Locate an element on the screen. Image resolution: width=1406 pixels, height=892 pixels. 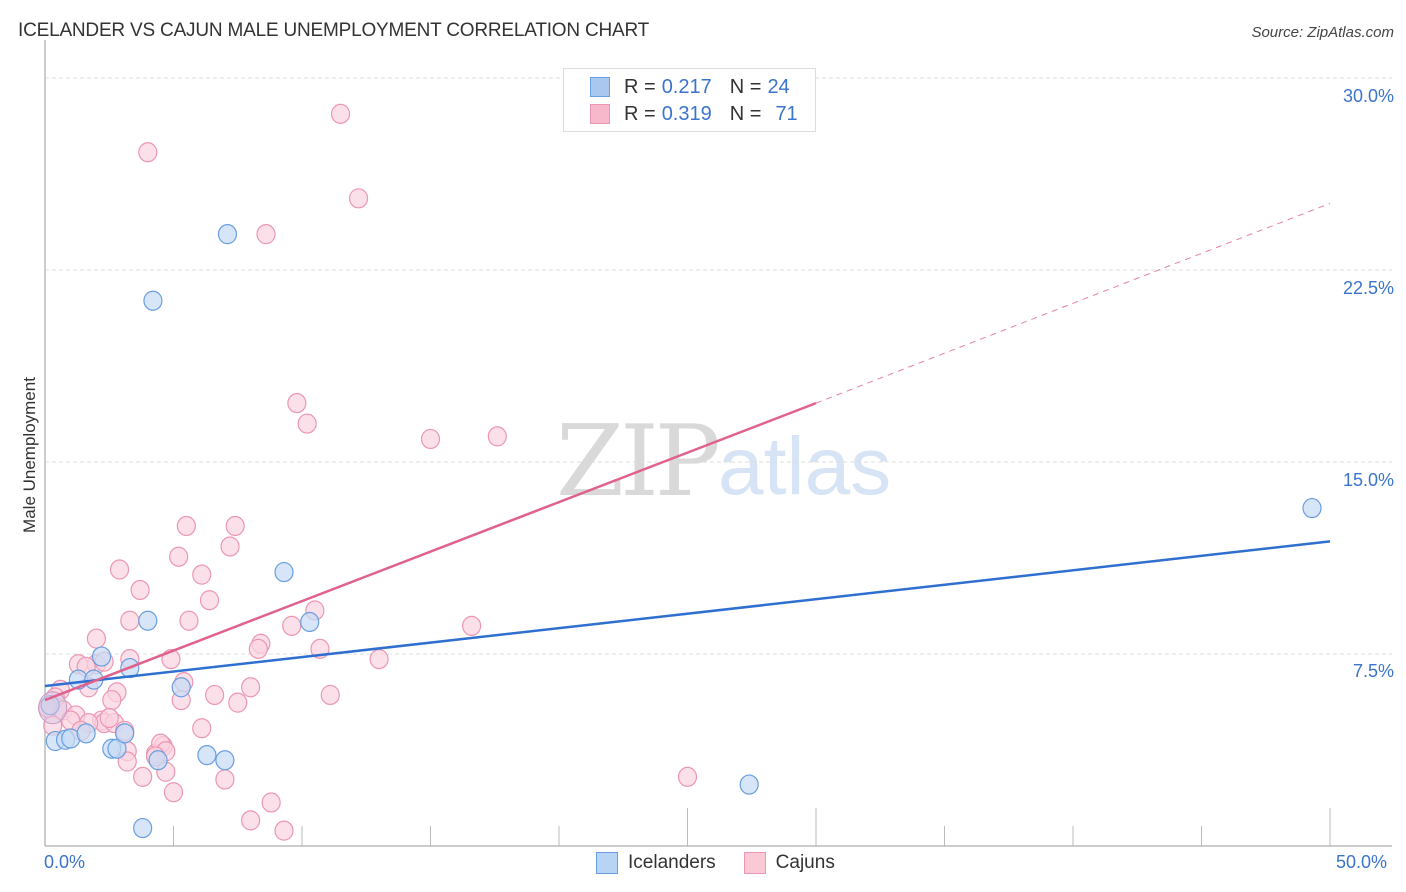
n-value: 24 is located at coordinates (778, 86).